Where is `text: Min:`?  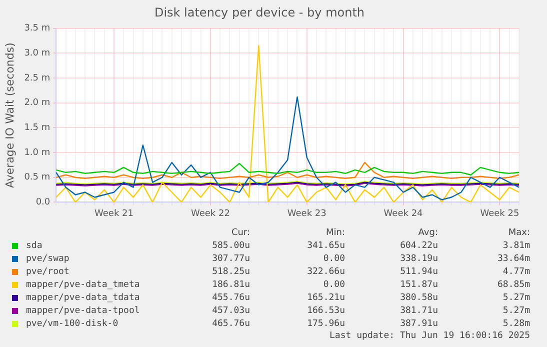 text: Min: is located at coordinates (334, 233).